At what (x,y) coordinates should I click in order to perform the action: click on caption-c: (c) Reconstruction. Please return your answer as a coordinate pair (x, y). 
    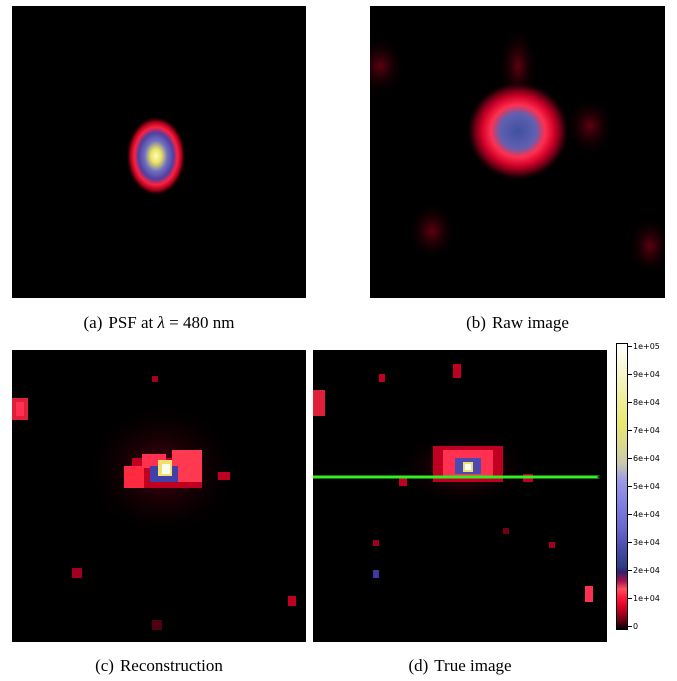
    Looking at the image, I should click on (159, 665).